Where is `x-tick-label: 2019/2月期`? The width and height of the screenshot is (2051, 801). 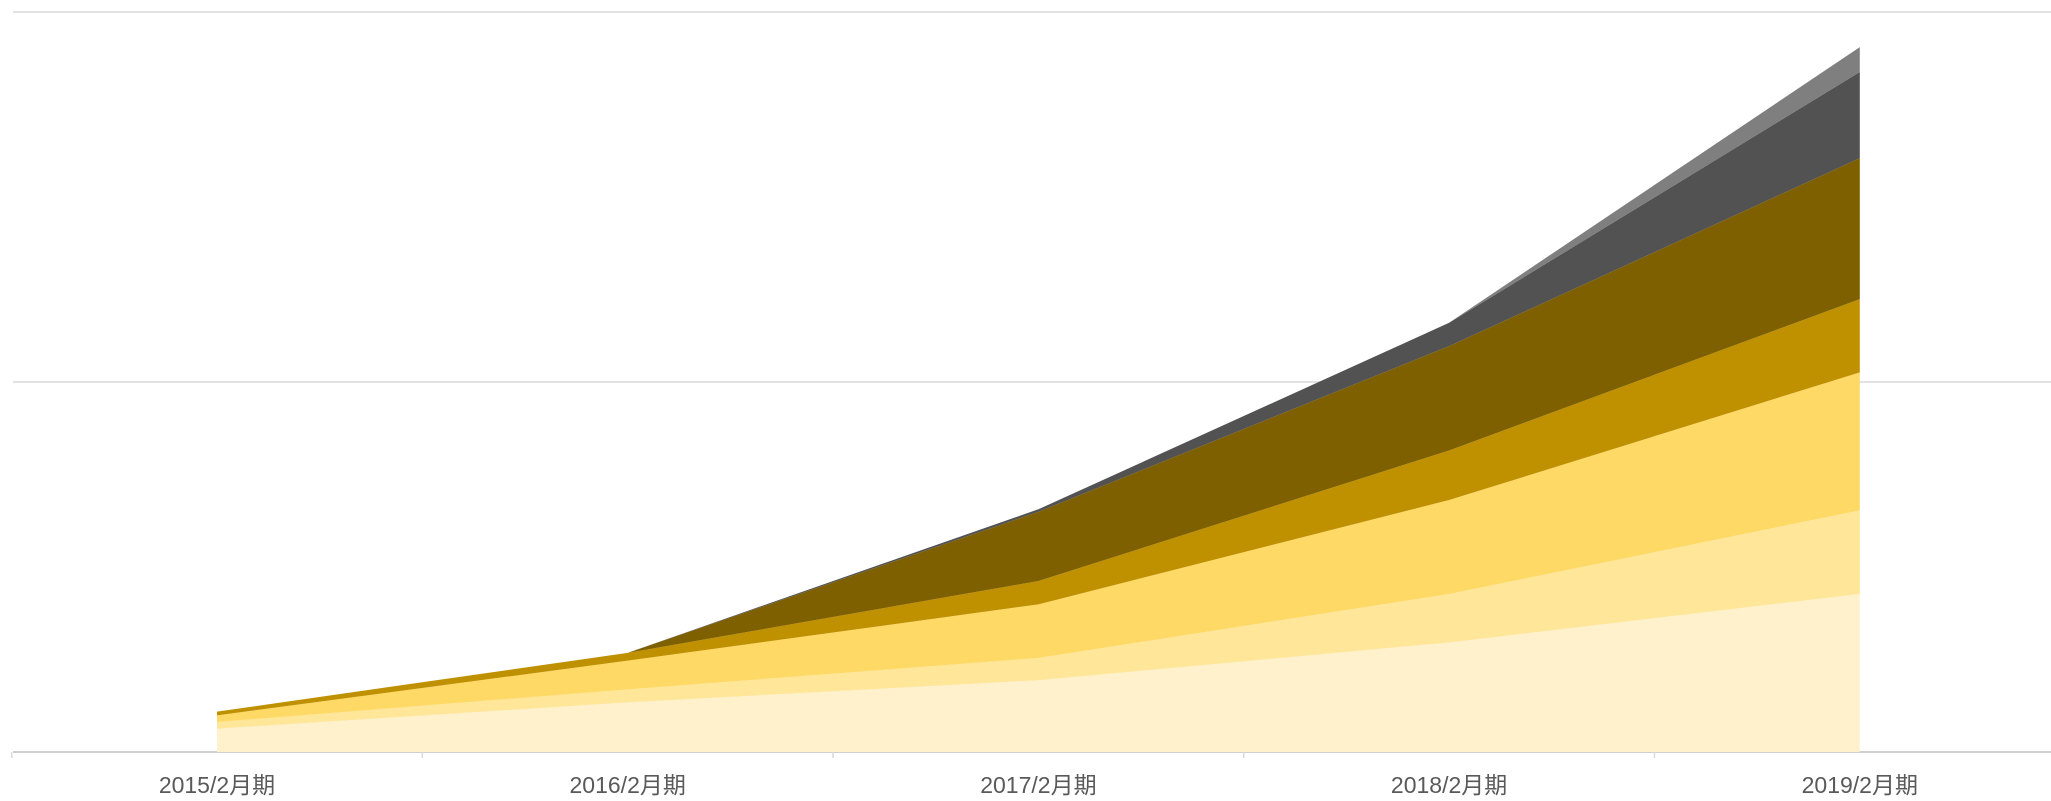
x-tick-label: 2019/2月期 is located at coordinates (1860, 785).